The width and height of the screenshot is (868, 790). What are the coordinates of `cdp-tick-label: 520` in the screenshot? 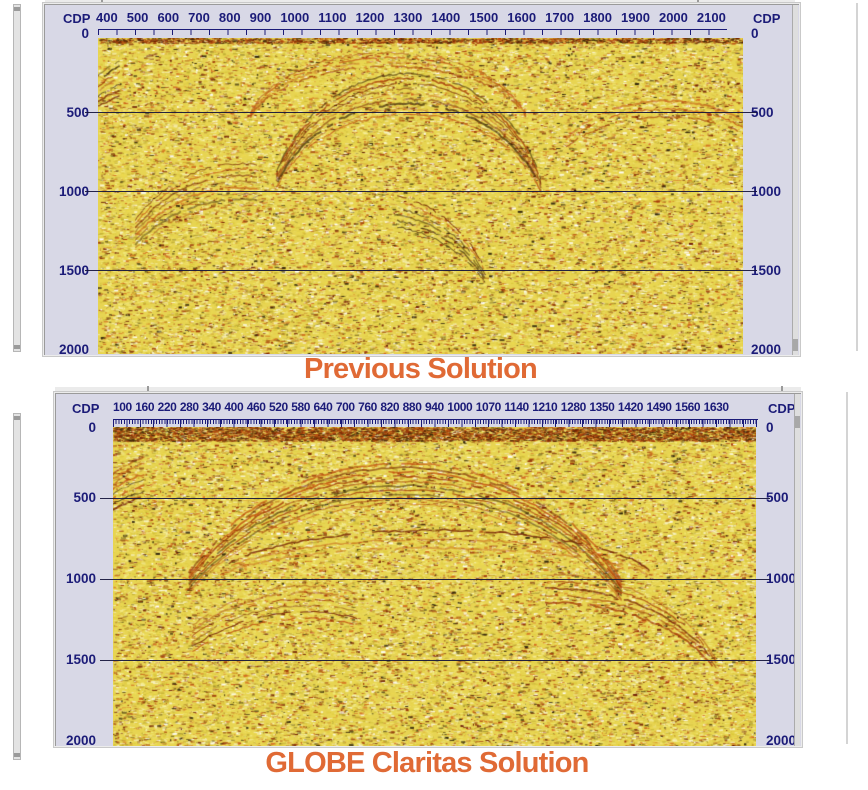 It's located at (278, 407).